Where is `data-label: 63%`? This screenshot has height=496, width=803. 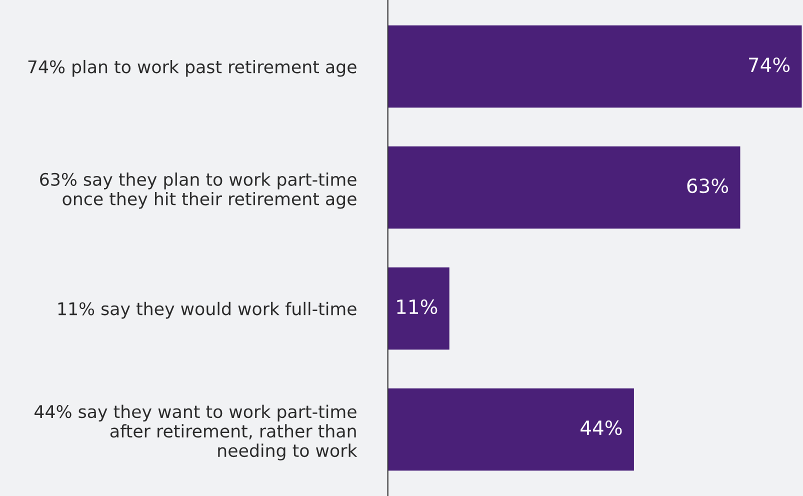
data-label: 63% is located at coordinates (707, 186).